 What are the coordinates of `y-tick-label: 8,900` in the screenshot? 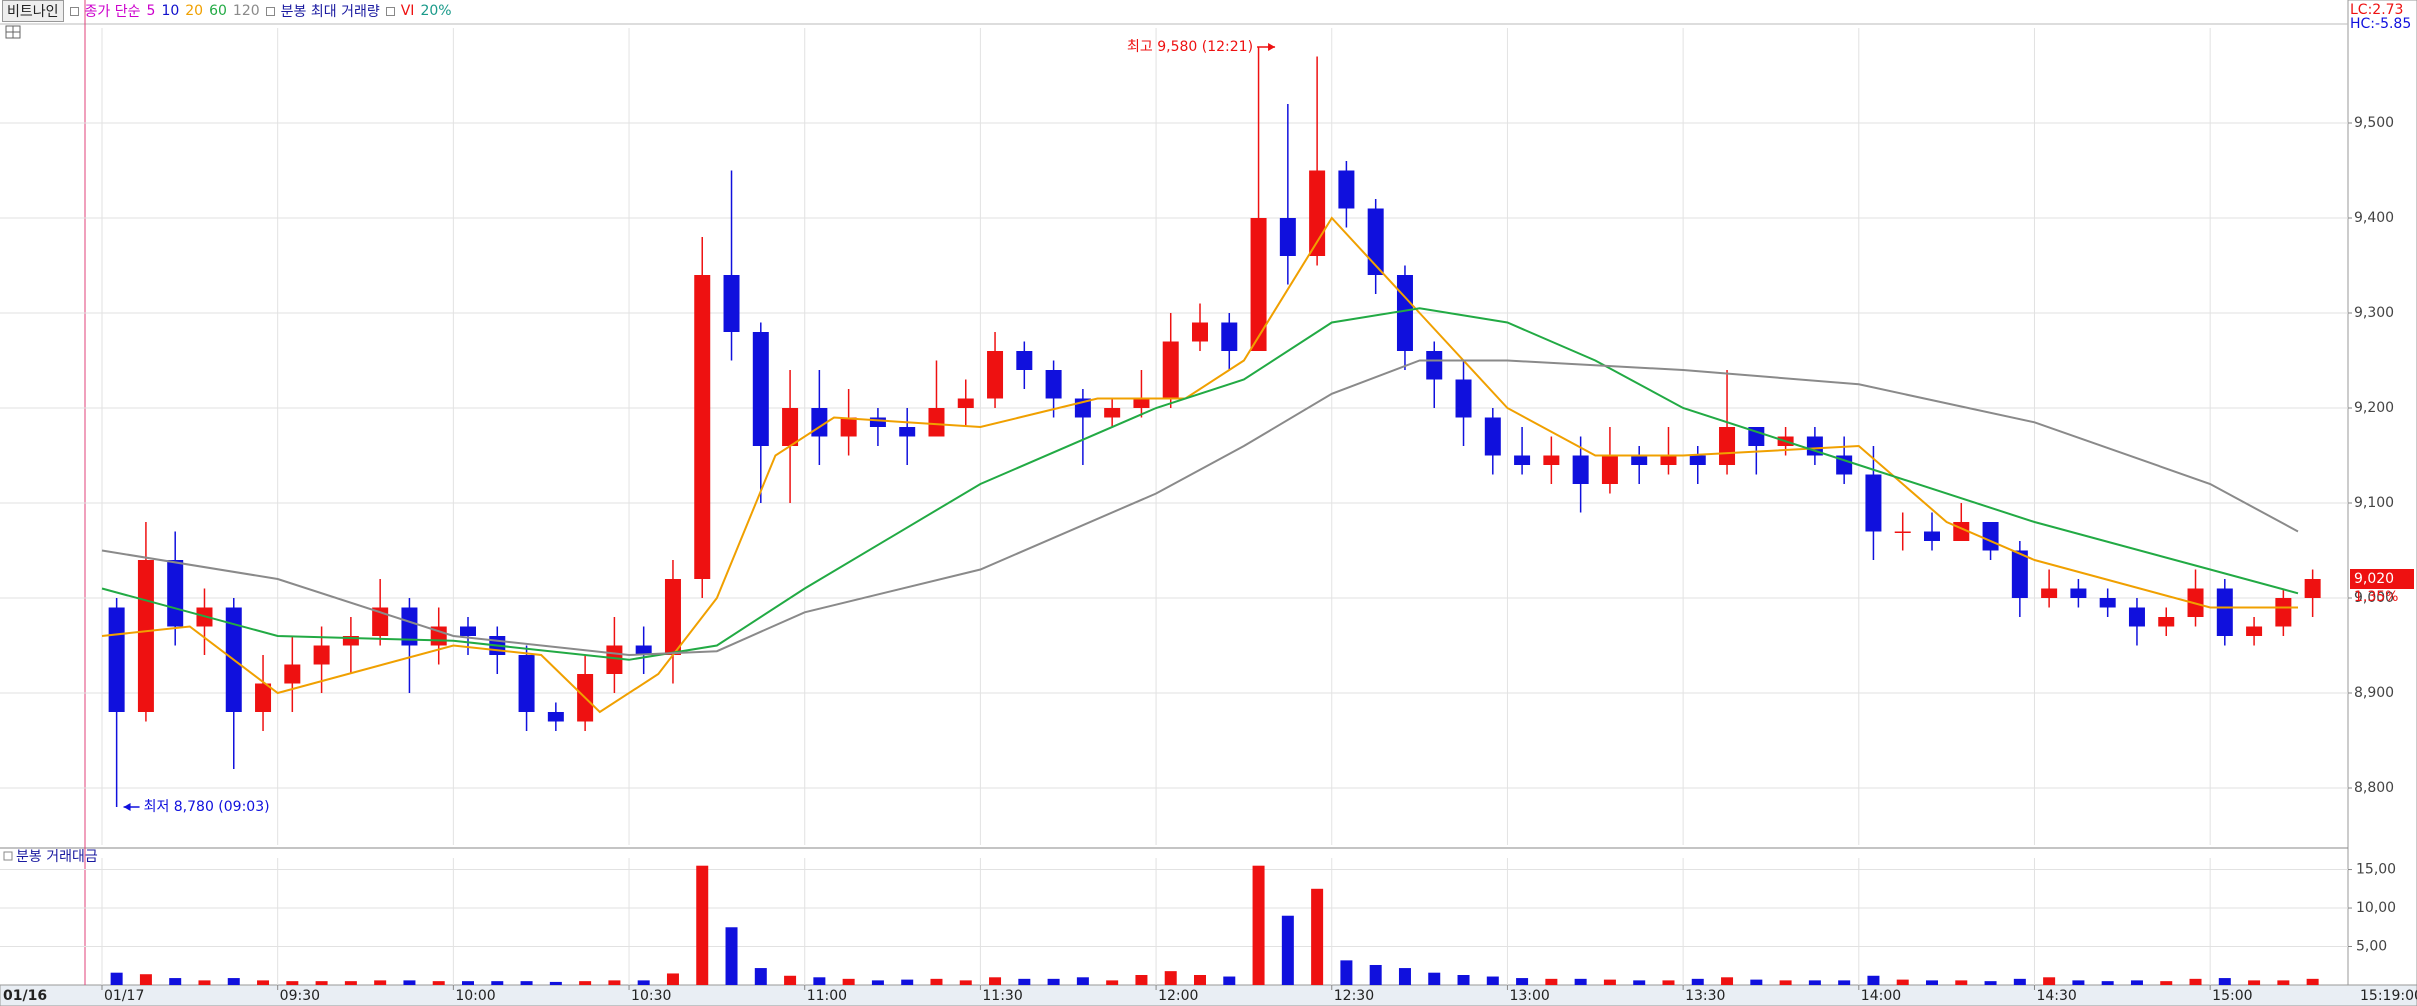 It's located at (2374, 693).